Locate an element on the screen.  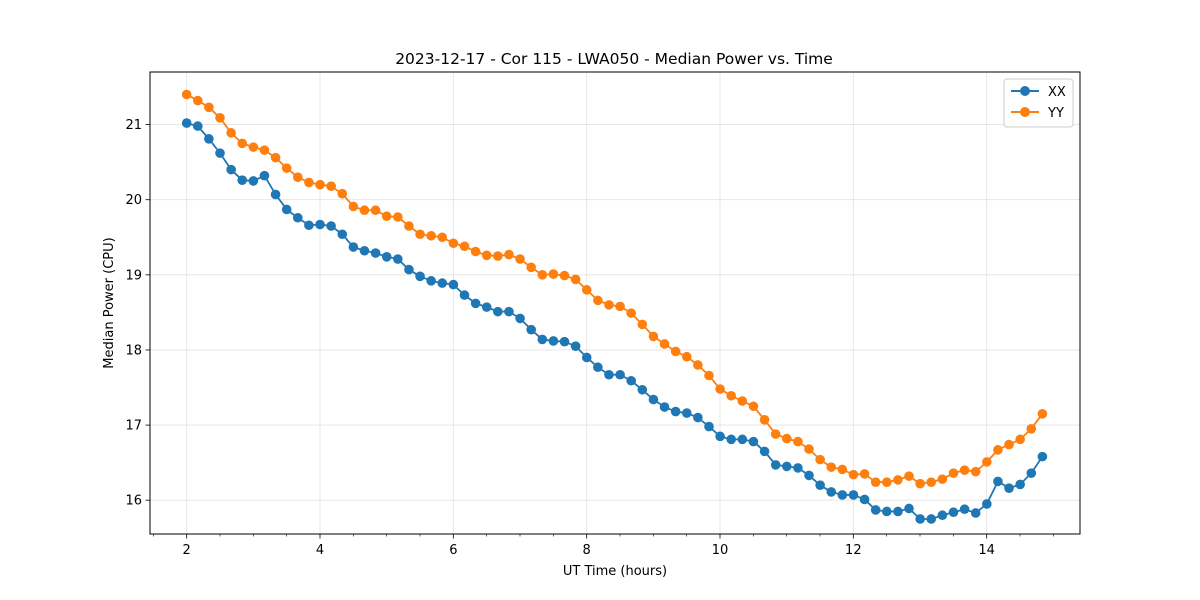
y-tick-label: 18 is located at coordinates (133, 350).